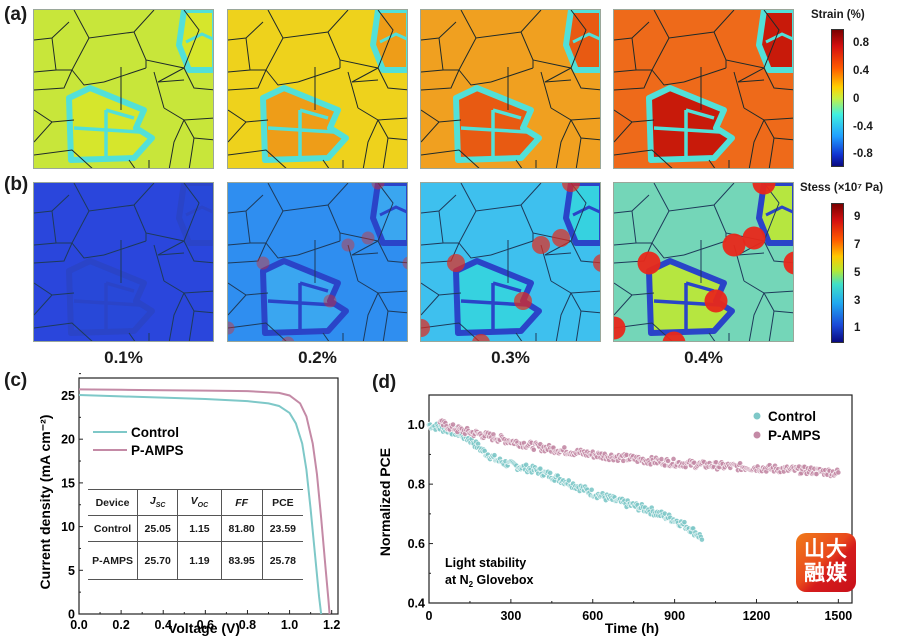 Image resolution: width=900 pixels, height=638 pixels. Describe the element at coordinates (331, 625) in the screenshot. I see `x-tick-label: 1.2` at that location.